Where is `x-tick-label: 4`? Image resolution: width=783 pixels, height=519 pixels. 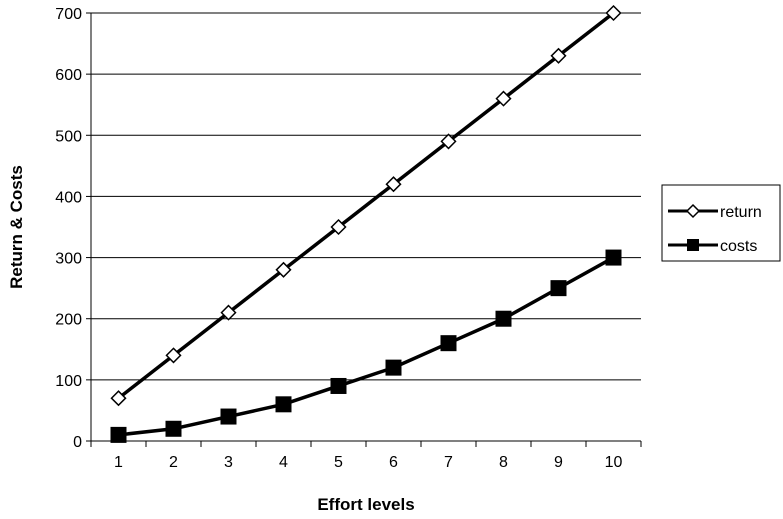
x-tick-label: 4 is located at coordinates (283, 462).